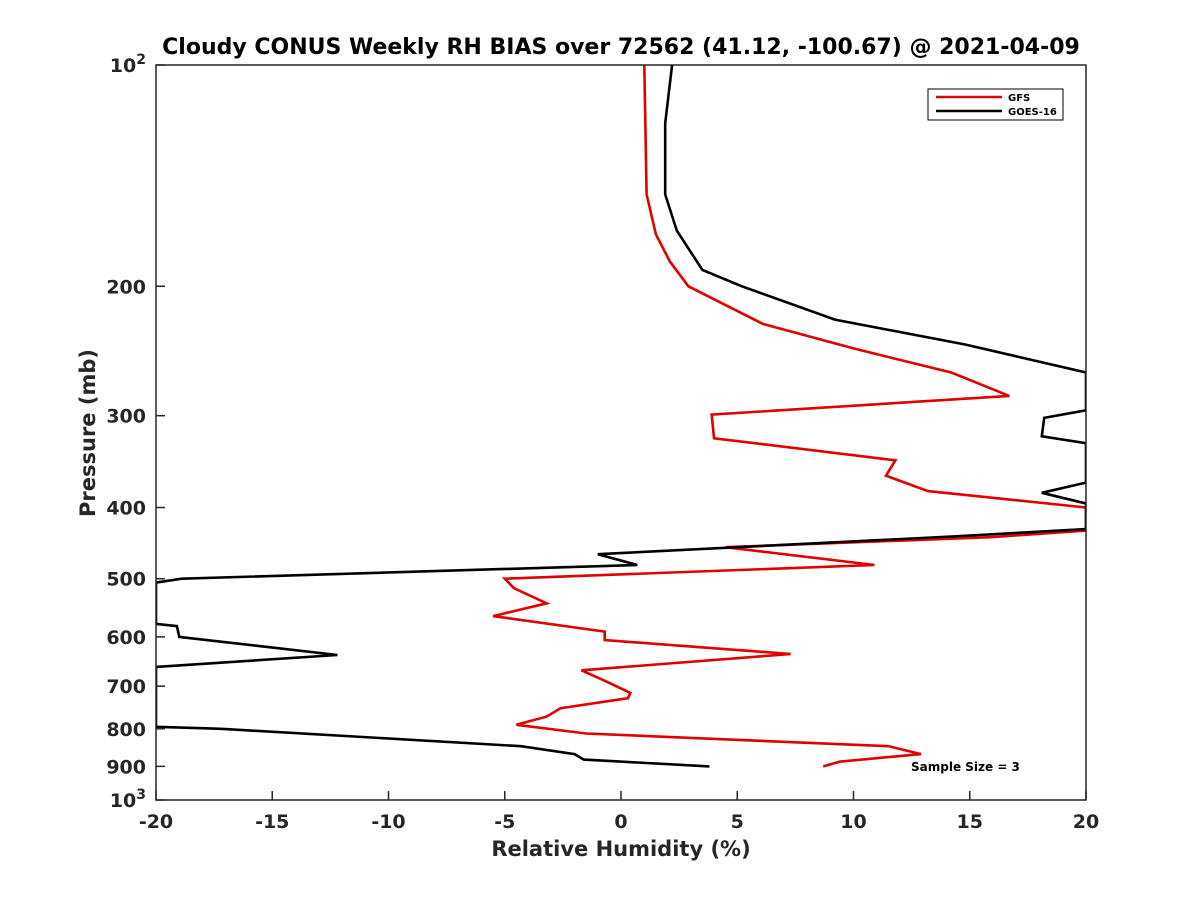  I want to click on y-tick-label: 800, so click(126, 730).